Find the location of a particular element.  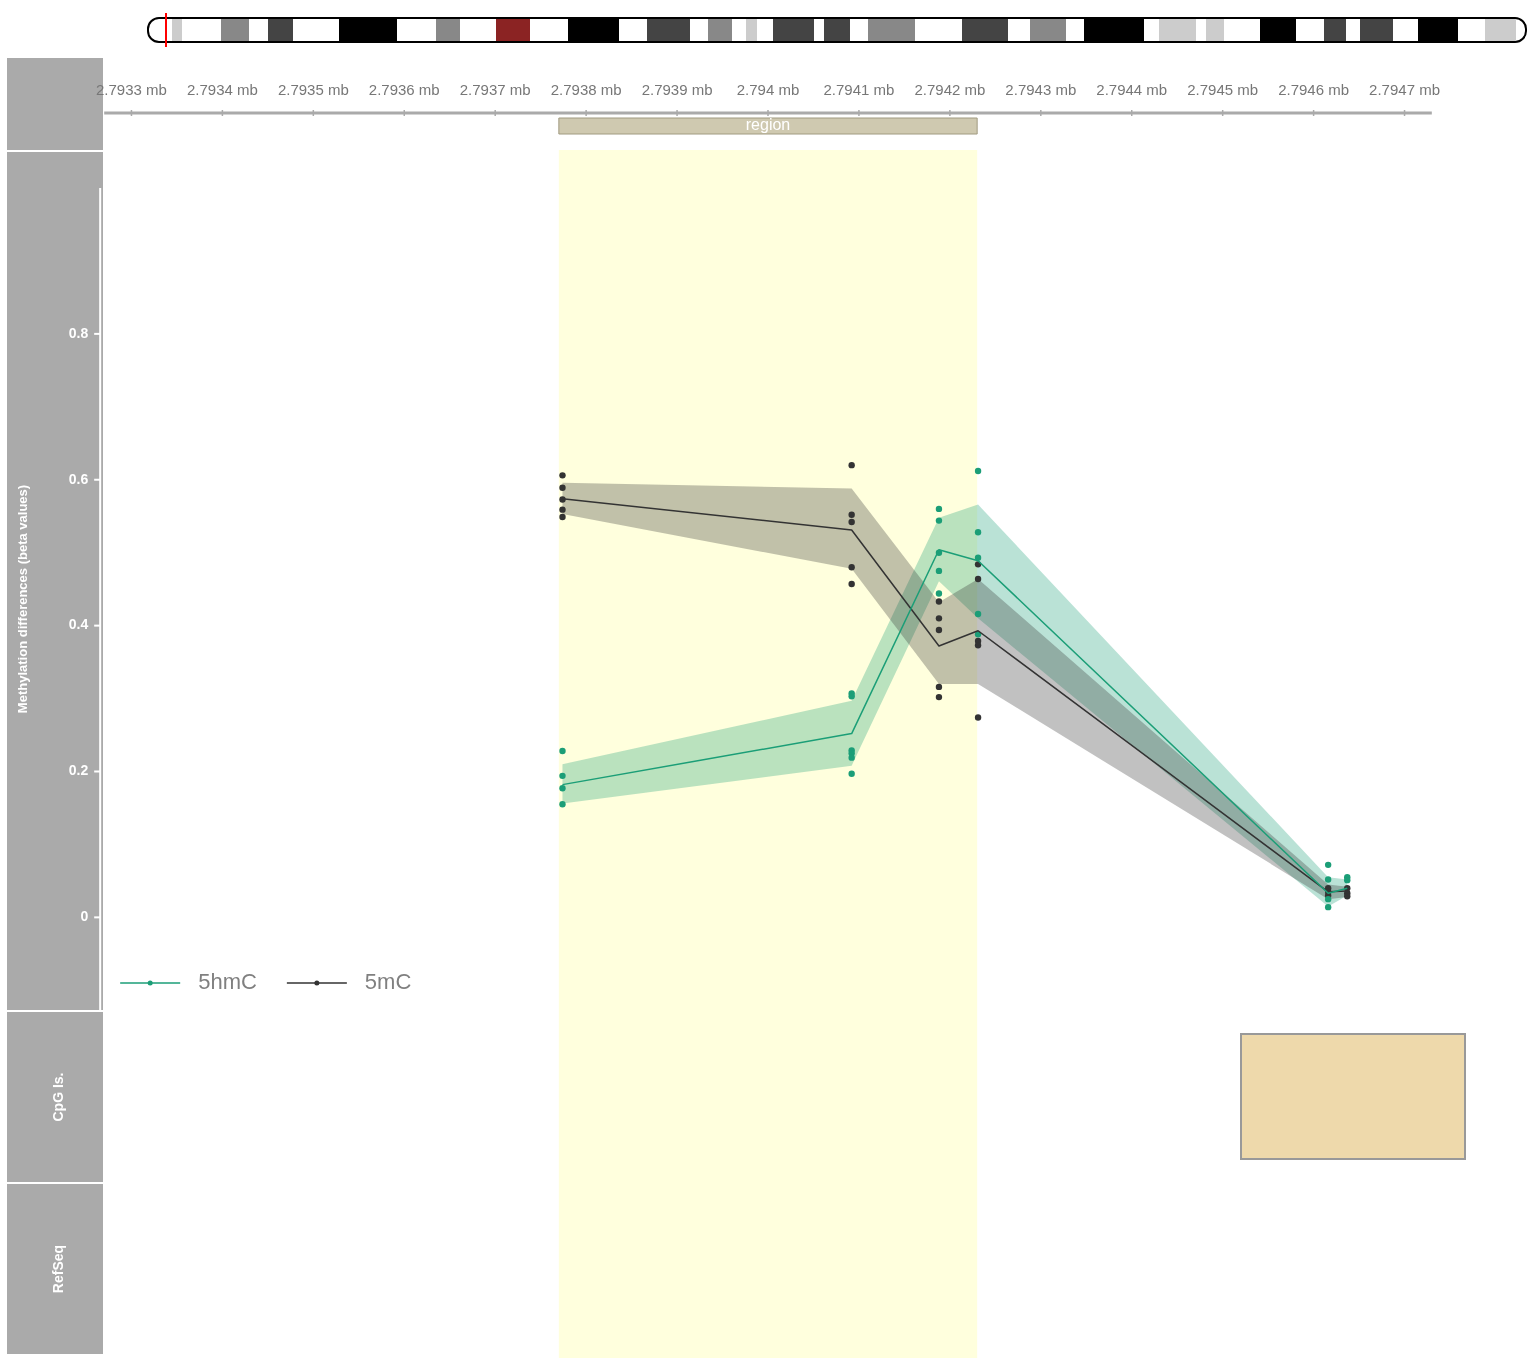

x-tick-label: 2.794 mb is located at coordinates (768, 90).